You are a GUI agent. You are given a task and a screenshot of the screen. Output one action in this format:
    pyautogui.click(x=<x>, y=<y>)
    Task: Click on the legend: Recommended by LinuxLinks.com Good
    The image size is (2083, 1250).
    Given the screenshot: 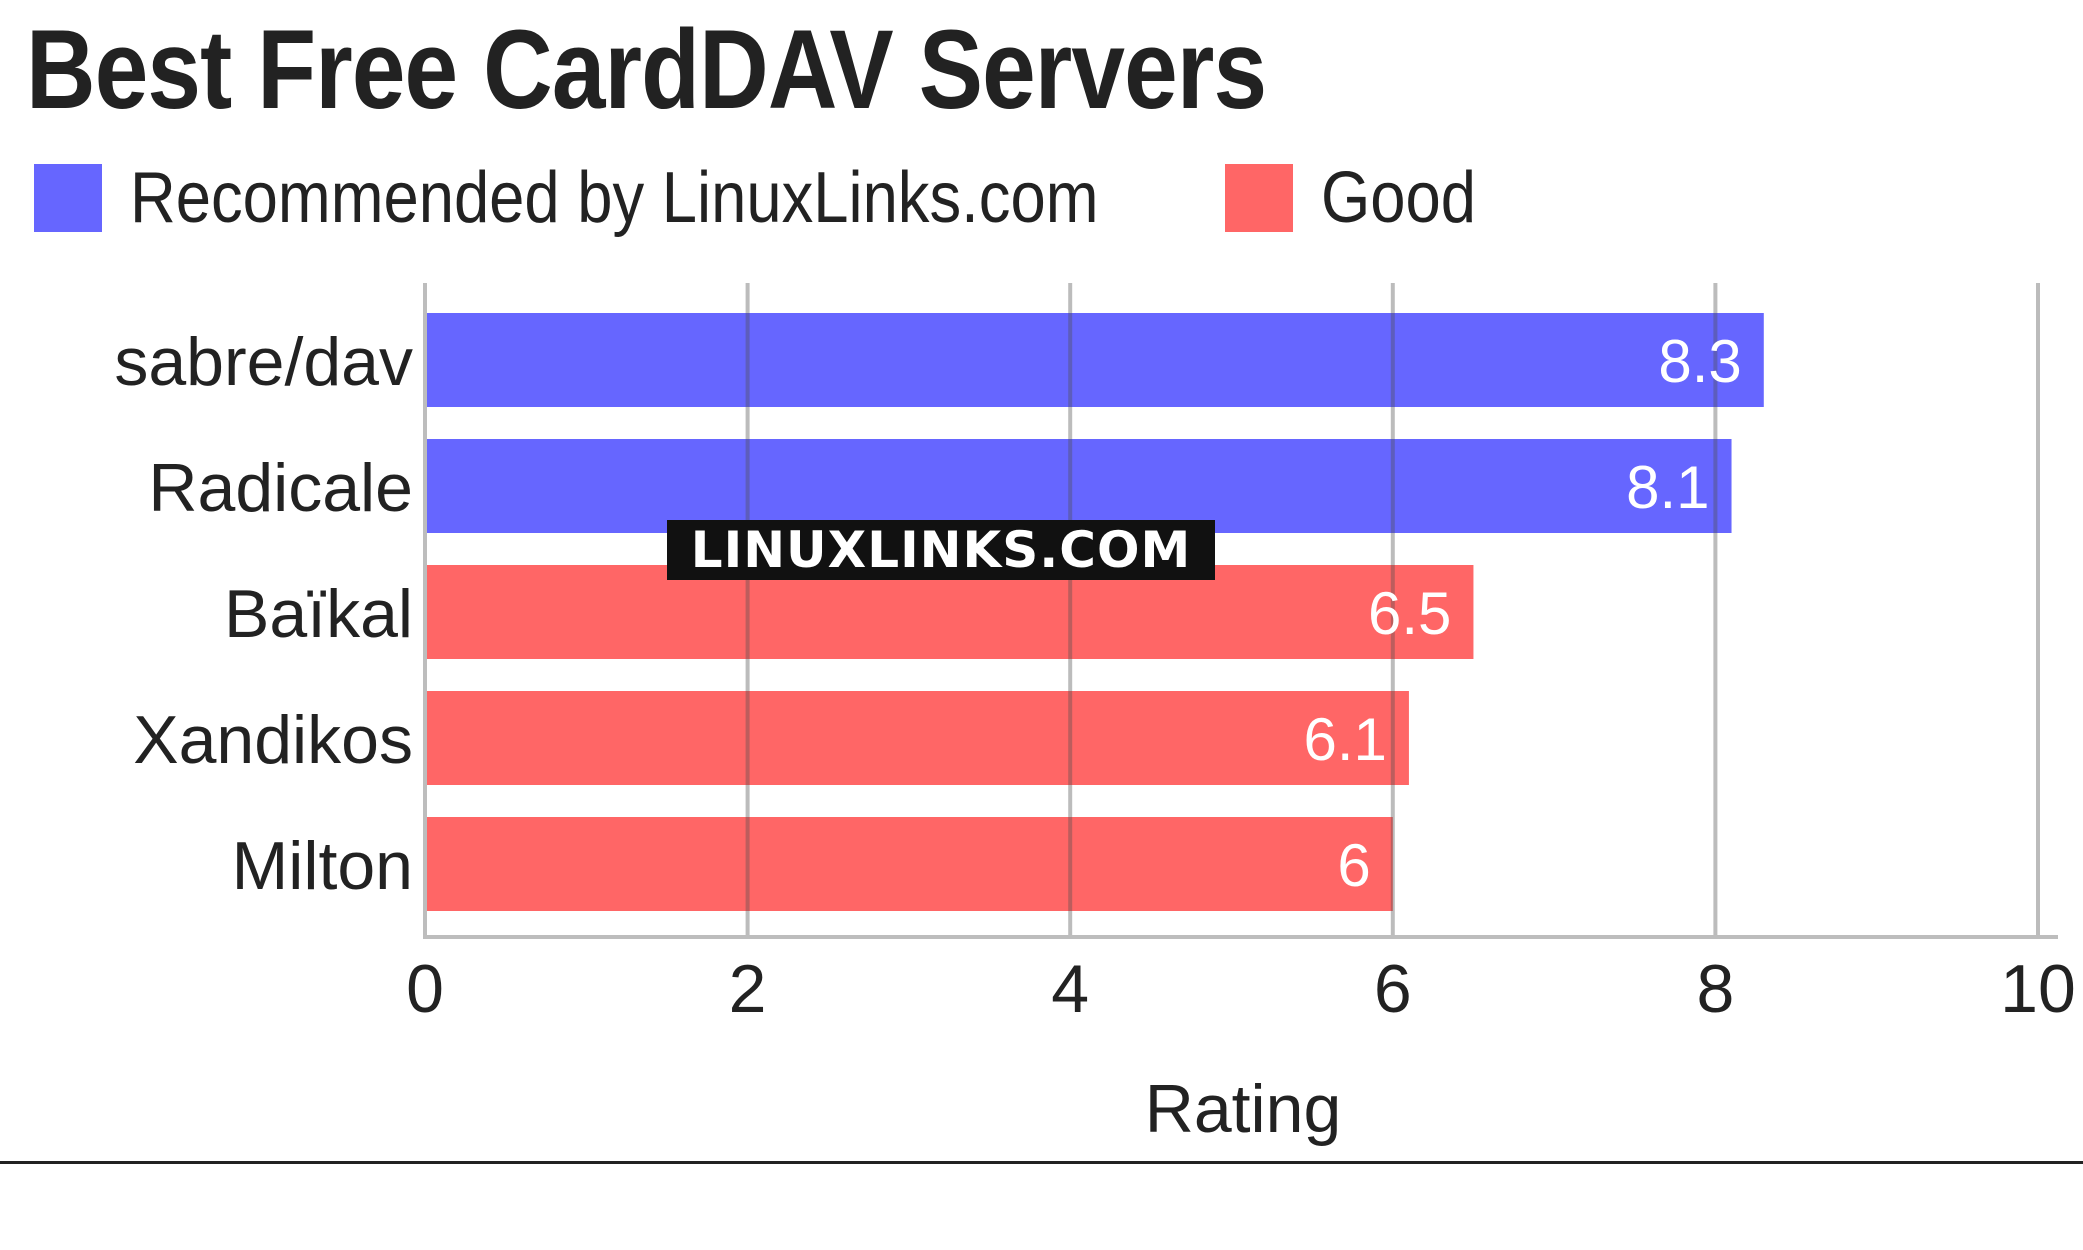 What is the action you would take?
    pyautogui.click(x=760, y=198)
    